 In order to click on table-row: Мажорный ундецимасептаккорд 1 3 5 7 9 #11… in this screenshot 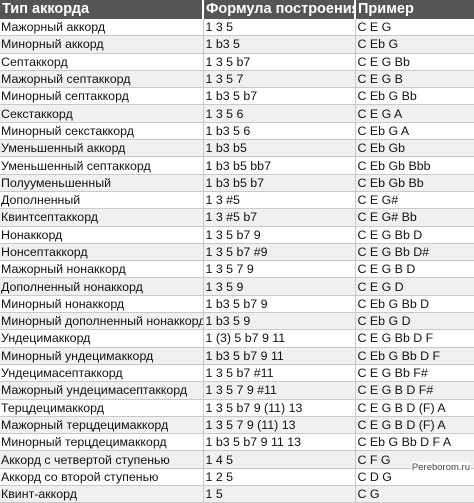, I will do `click(237, 390)`.